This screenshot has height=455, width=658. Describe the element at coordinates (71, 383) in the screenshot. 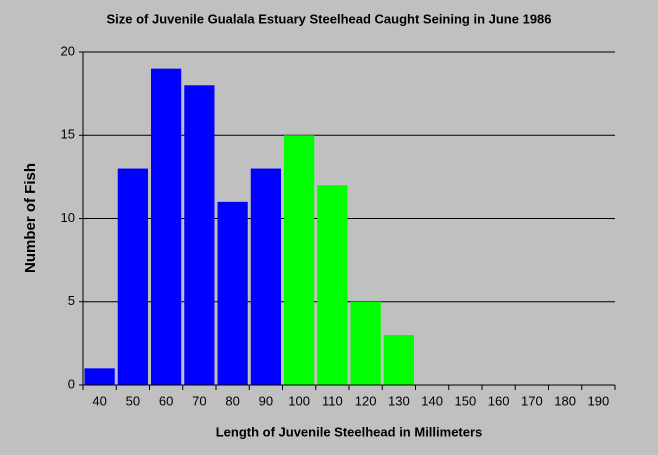

I see `y-tick-label: 0` at that location.